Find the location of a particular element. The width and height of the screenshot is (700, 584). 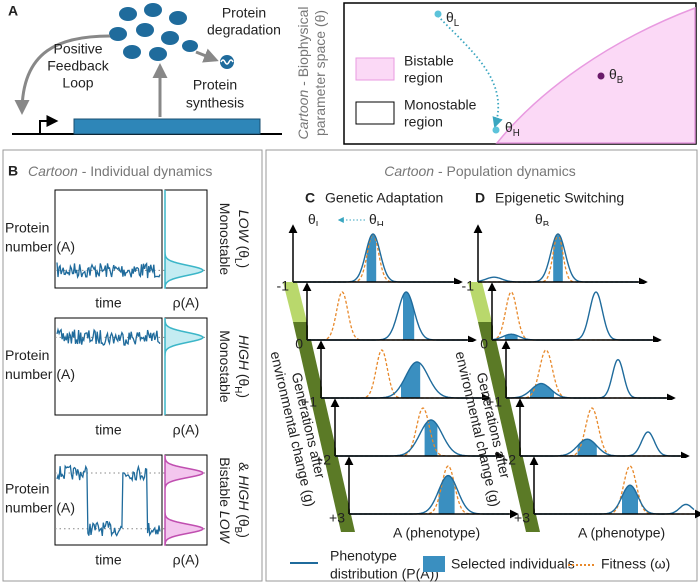

theta-b-label: θB is located at coordinates (616, 76).